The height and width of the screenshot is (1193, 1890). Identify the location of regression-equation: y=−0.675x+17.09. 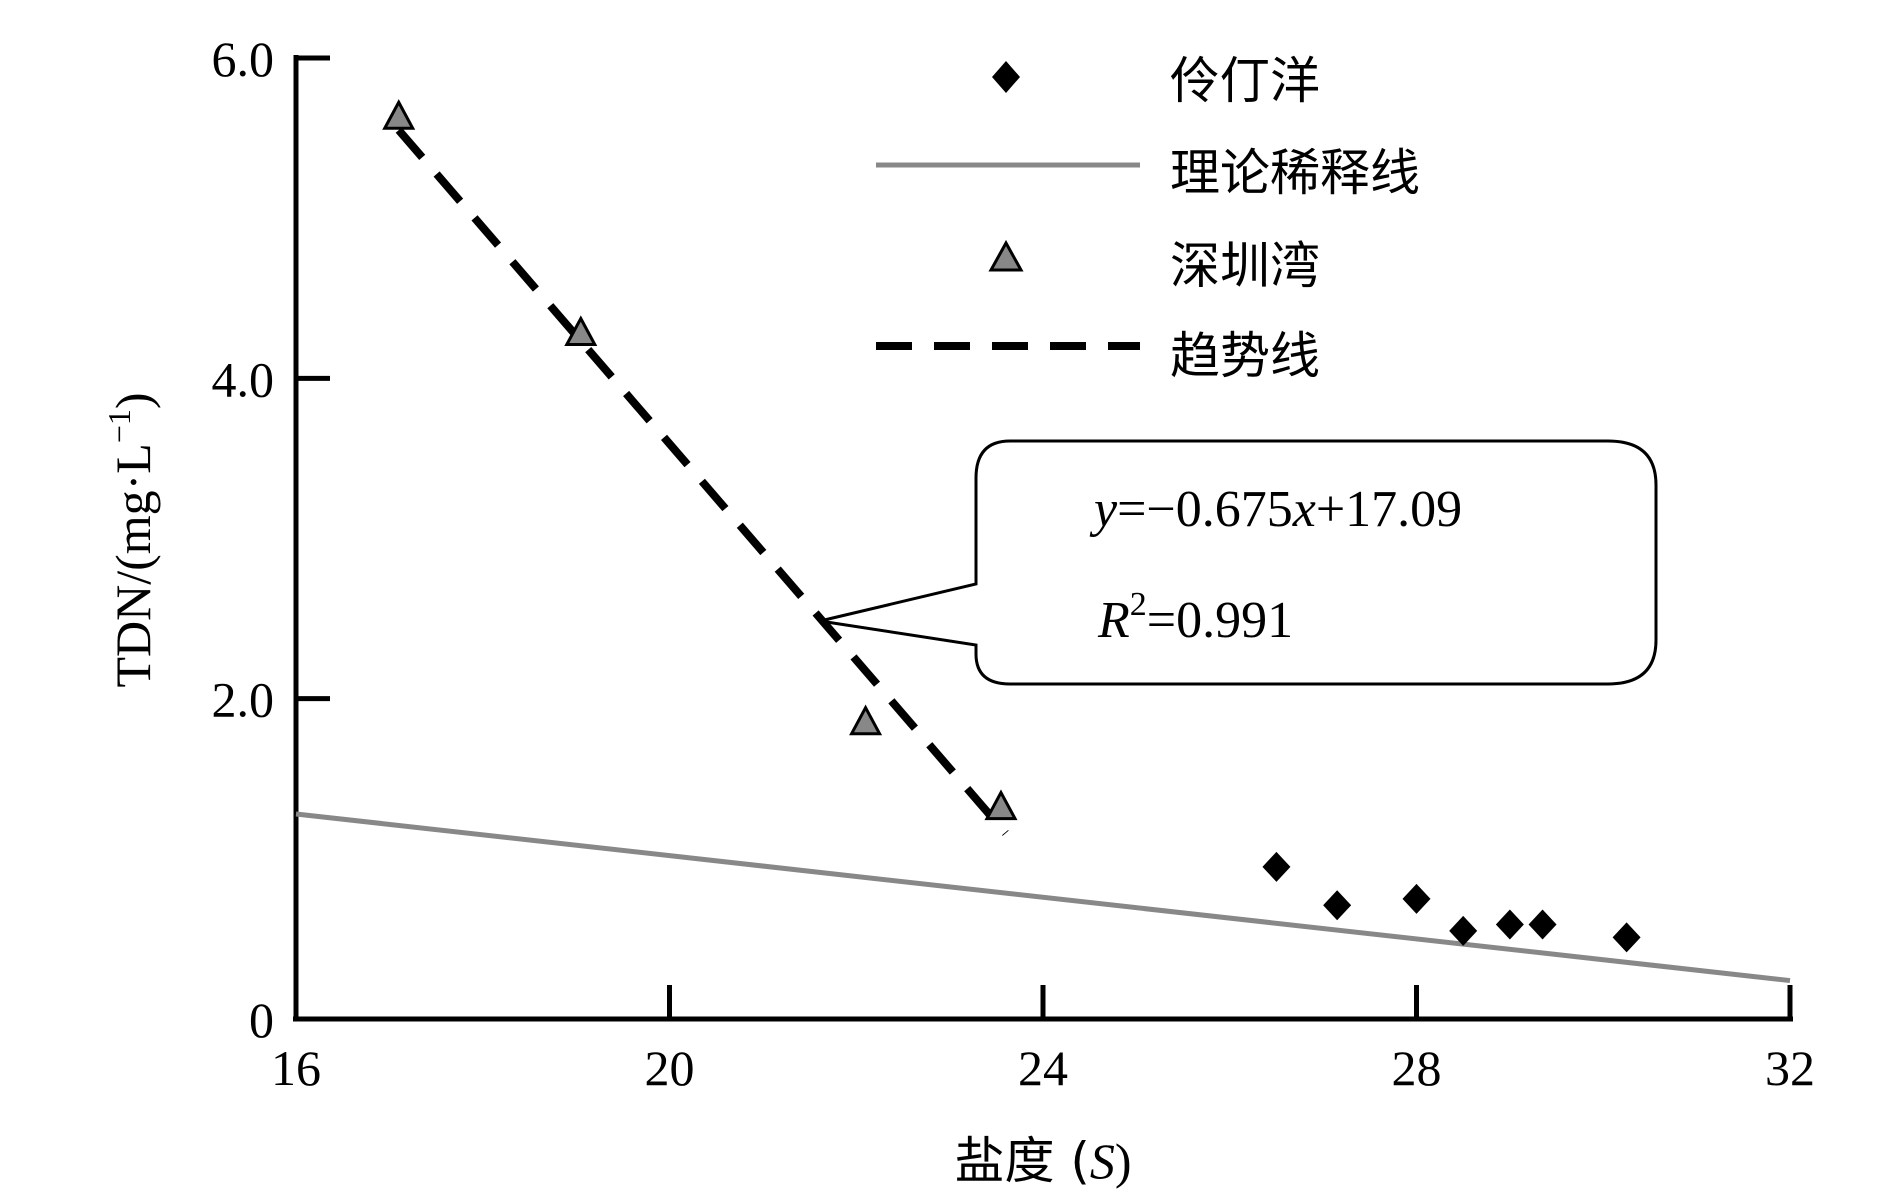
(1275, 509).